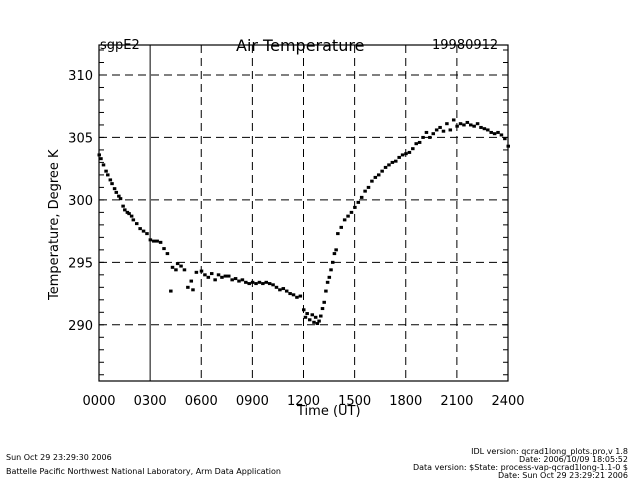 This screenshot has width=640, height=480. I want to click on footer-idl-version: IDL version: qcrad1long_plots.pro,v 1.8, so click(549, 451).